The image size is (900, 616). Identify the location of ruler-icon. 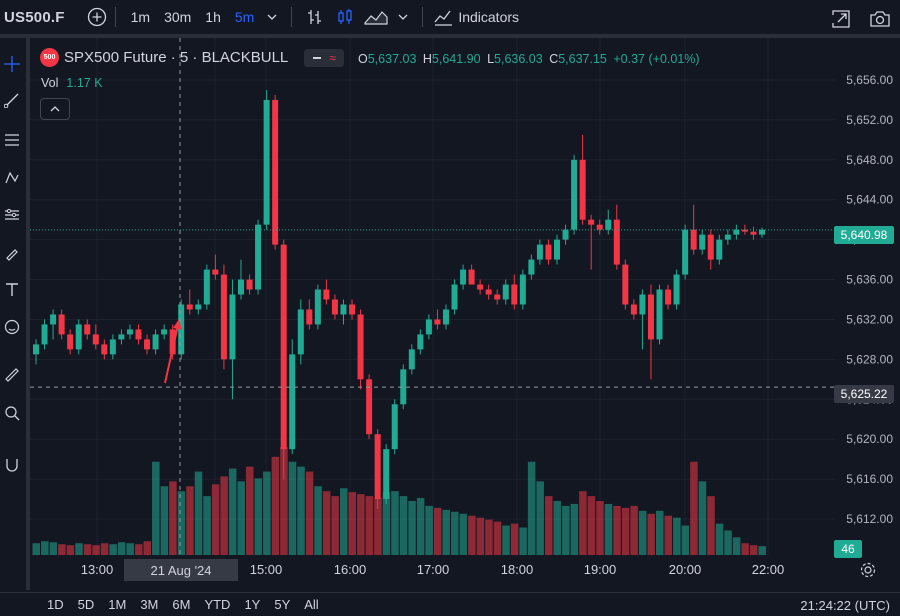
(12, 375).